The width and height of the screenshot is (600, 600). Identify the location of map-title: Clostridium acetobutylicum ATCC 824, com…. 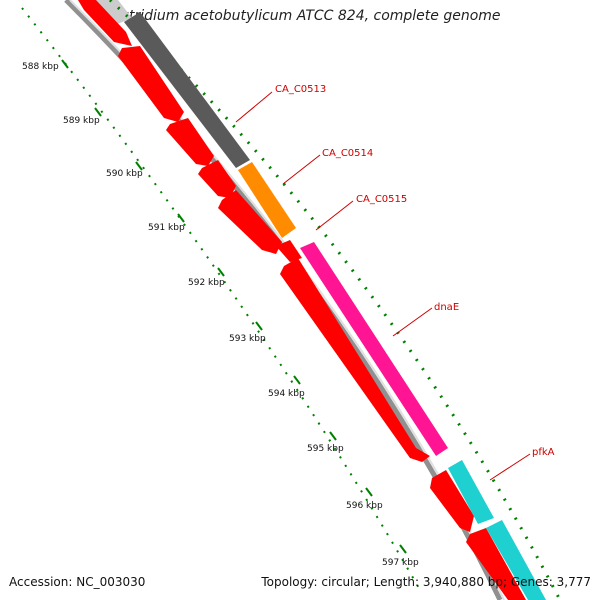
(300, 16).